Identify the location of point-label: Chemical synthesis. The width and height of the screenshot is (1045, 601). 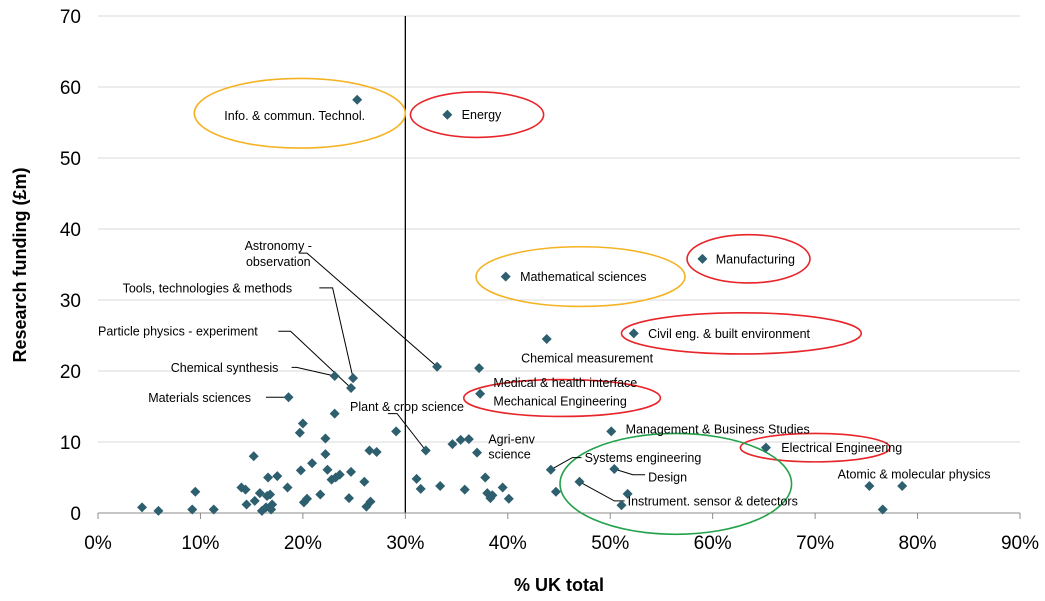
(225, 368).